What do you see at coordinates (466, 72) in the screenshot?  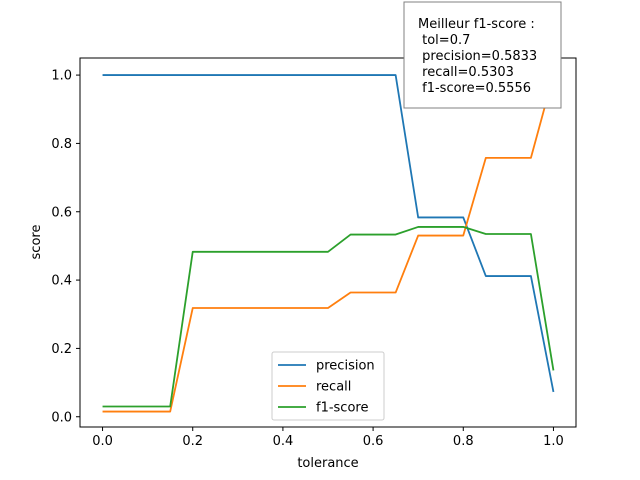 I see `annotation-line: recall=0.5303` at bounding box center [466, 72].